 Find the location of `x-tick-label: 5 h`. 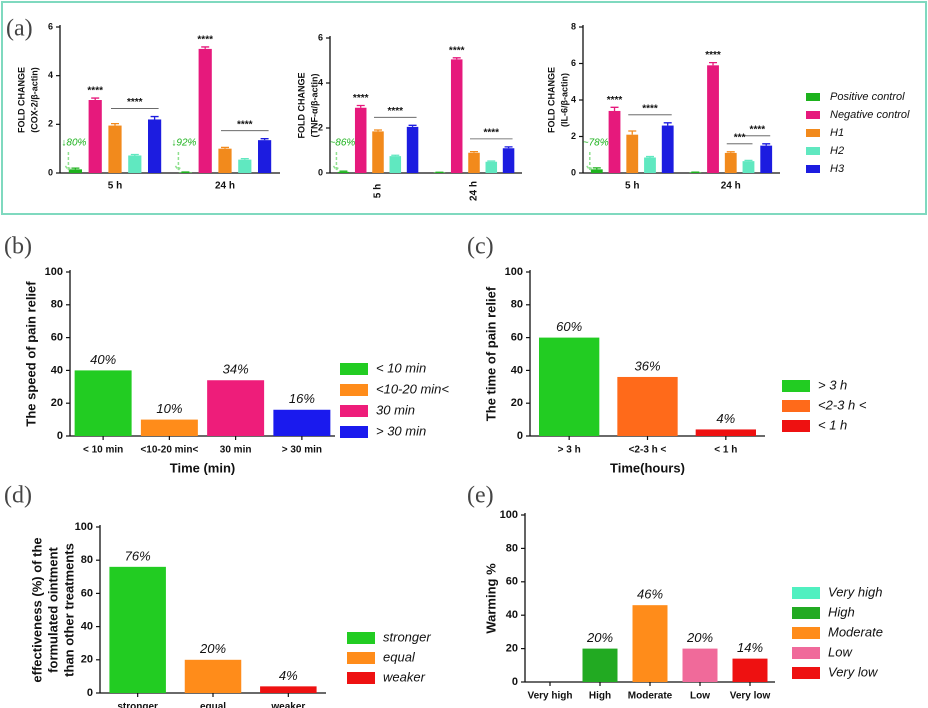

x-tick-label: 5 h is located at coordinates (632, 186).